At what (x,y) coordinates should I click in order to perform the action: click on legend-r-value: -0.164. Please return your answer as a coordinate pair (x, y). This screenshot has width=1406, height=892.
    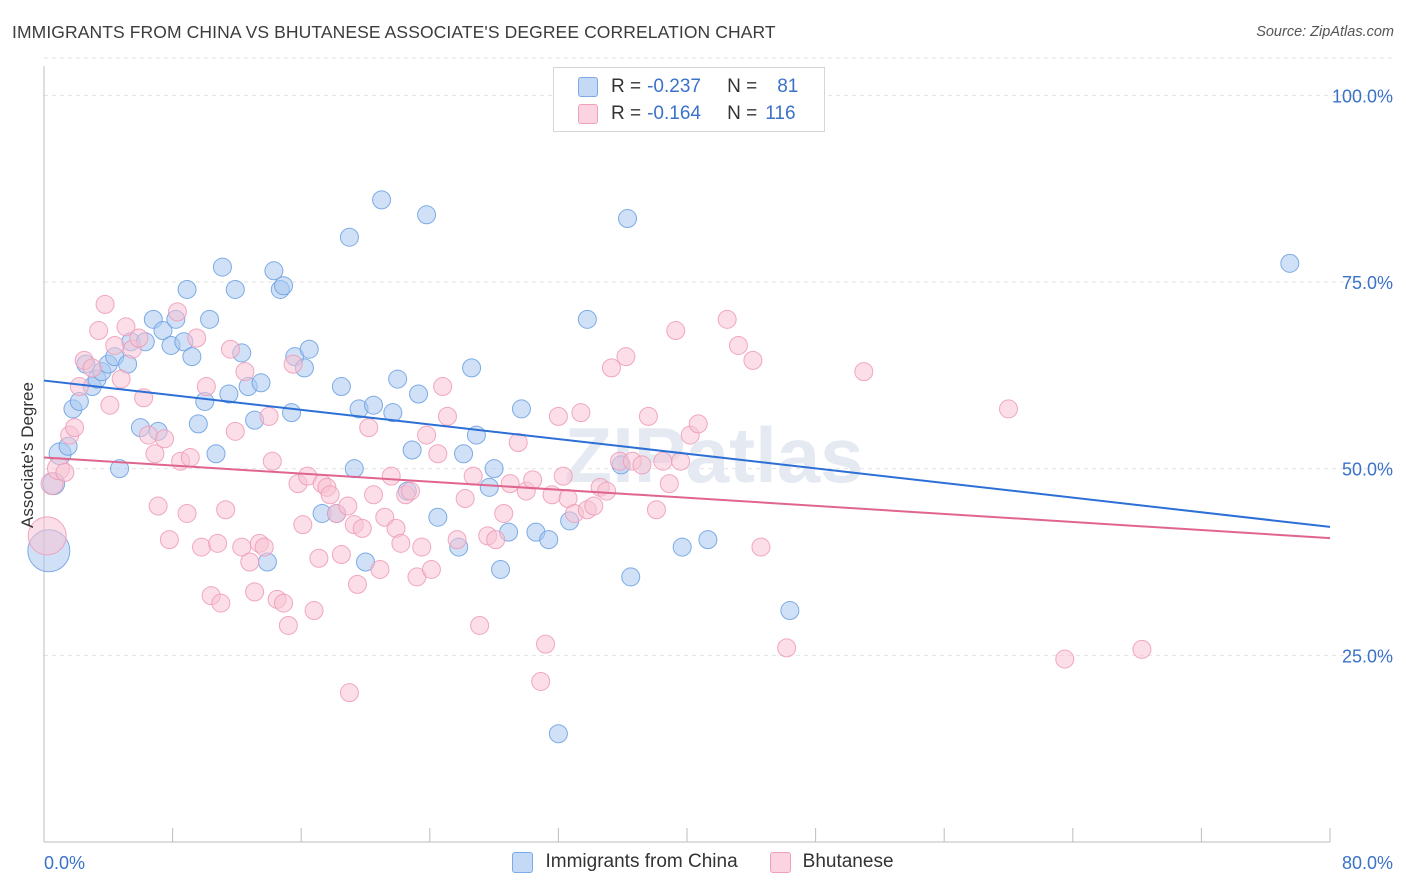
    Looking at the image, I should click on (674, 113).